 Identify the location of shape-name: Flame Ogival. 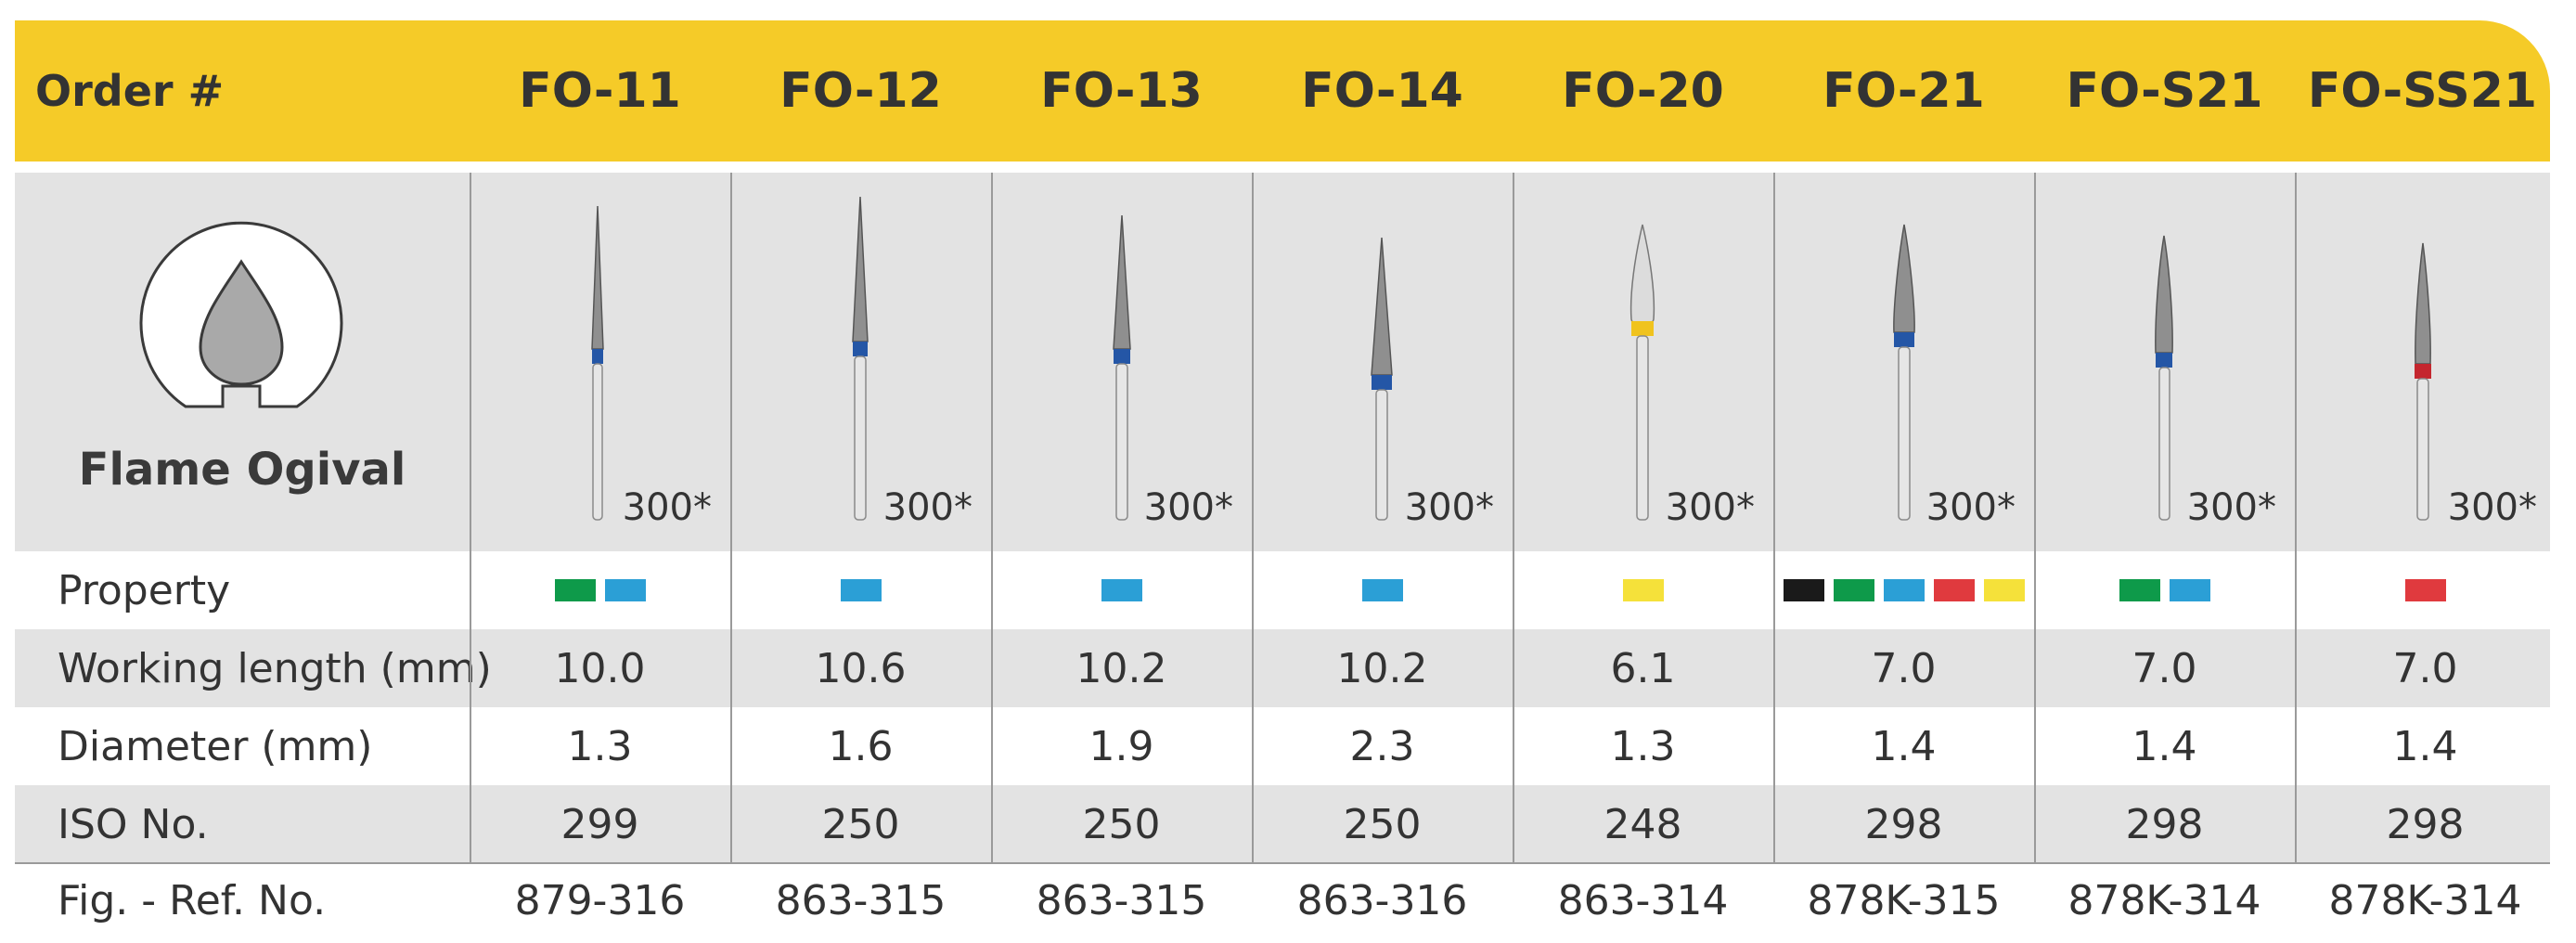
(242, 470).